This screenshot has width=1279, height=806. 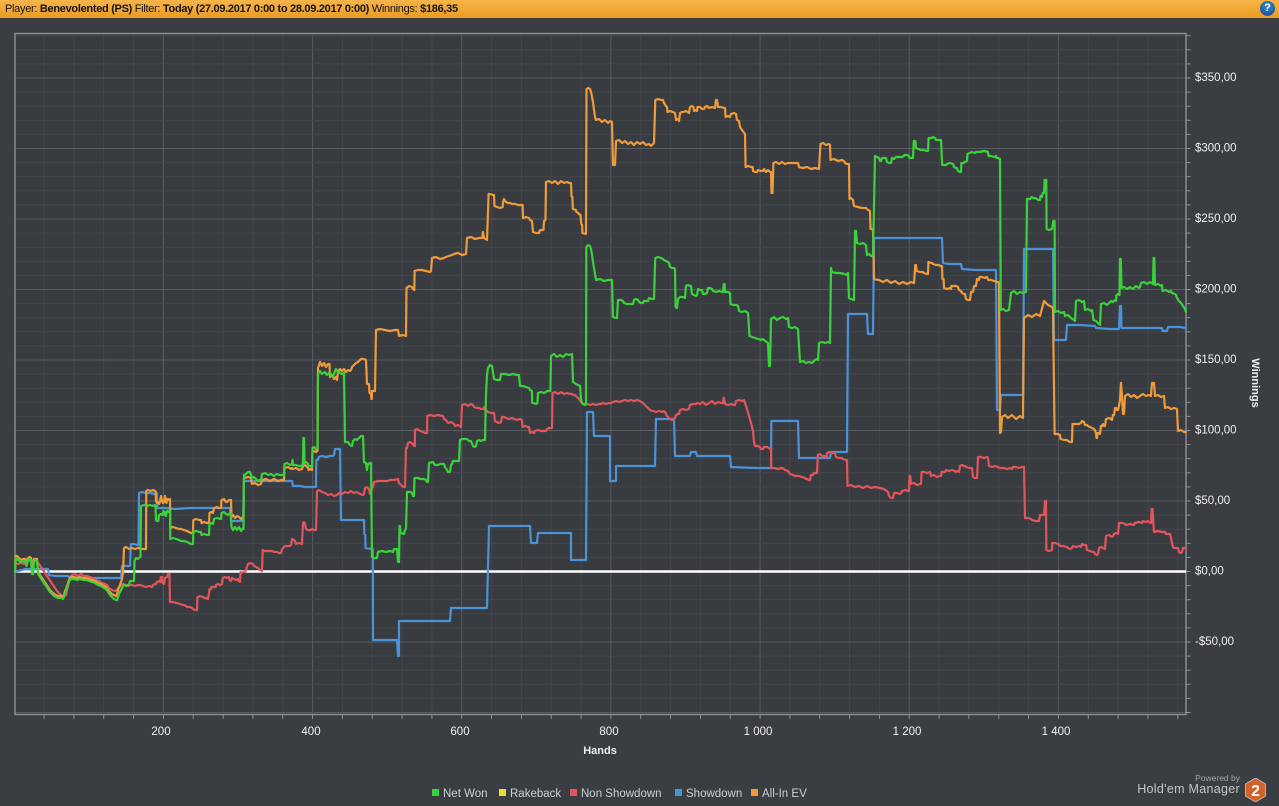 I want to click on svg-text: $250,00, so click(x=1216, y=219).